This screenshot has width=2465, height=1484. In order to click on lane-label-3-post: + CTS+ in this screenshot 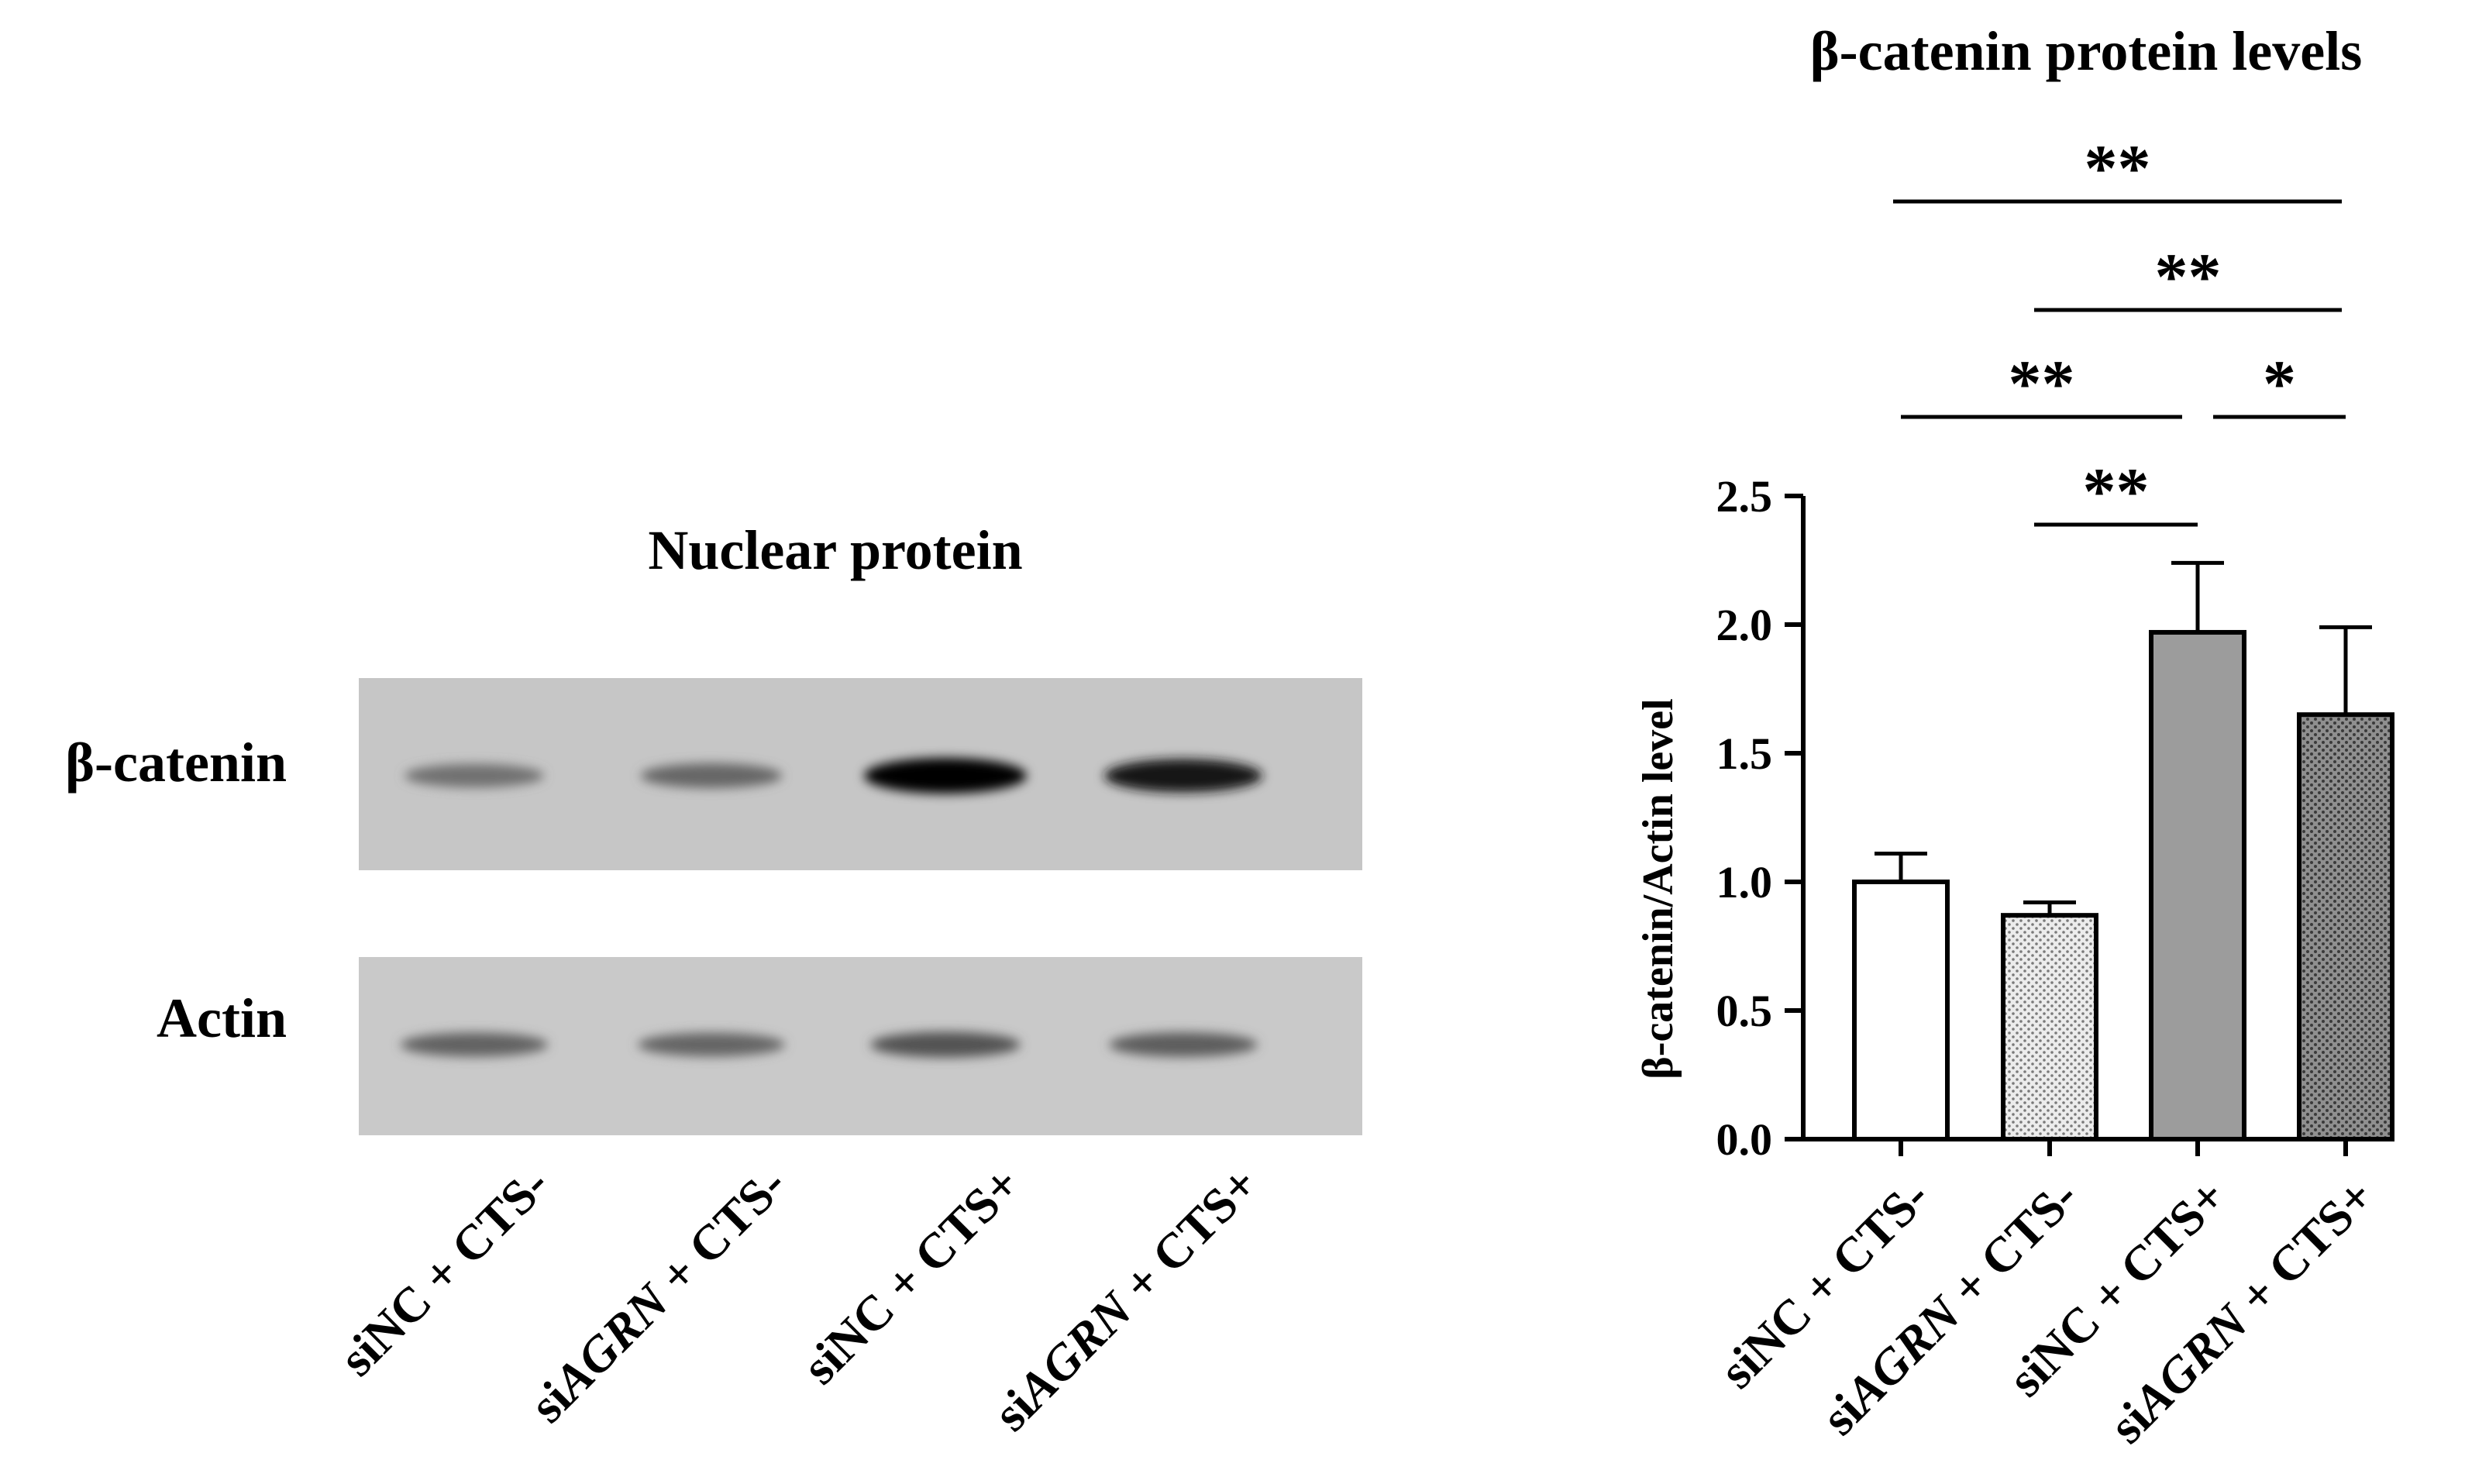, I will do `click(948, 1238)`.